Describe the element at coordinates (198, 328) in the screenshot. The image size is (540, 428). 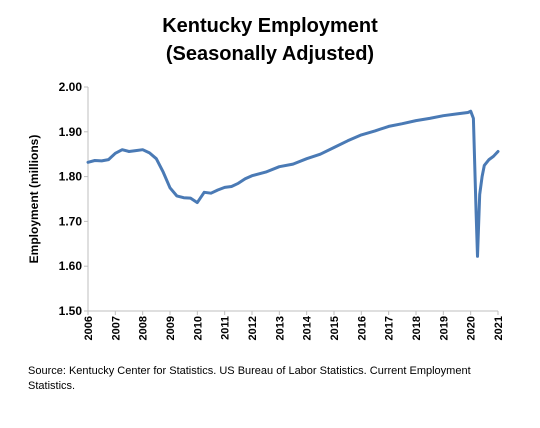
I see `x-tick-label: 2010` at that location.